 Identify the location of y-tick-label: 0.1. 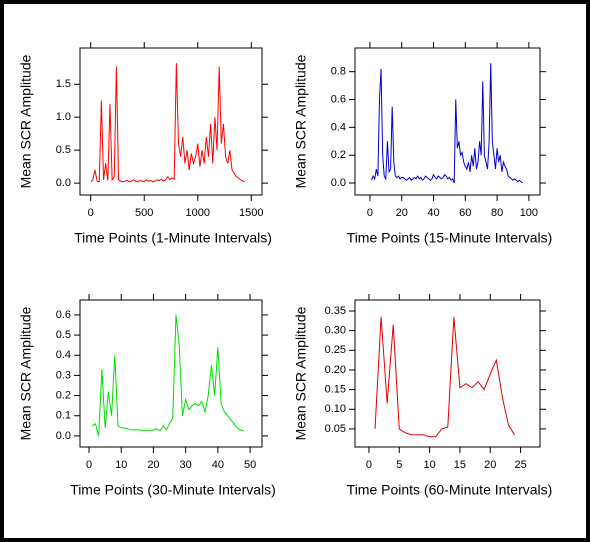
(63, 416).